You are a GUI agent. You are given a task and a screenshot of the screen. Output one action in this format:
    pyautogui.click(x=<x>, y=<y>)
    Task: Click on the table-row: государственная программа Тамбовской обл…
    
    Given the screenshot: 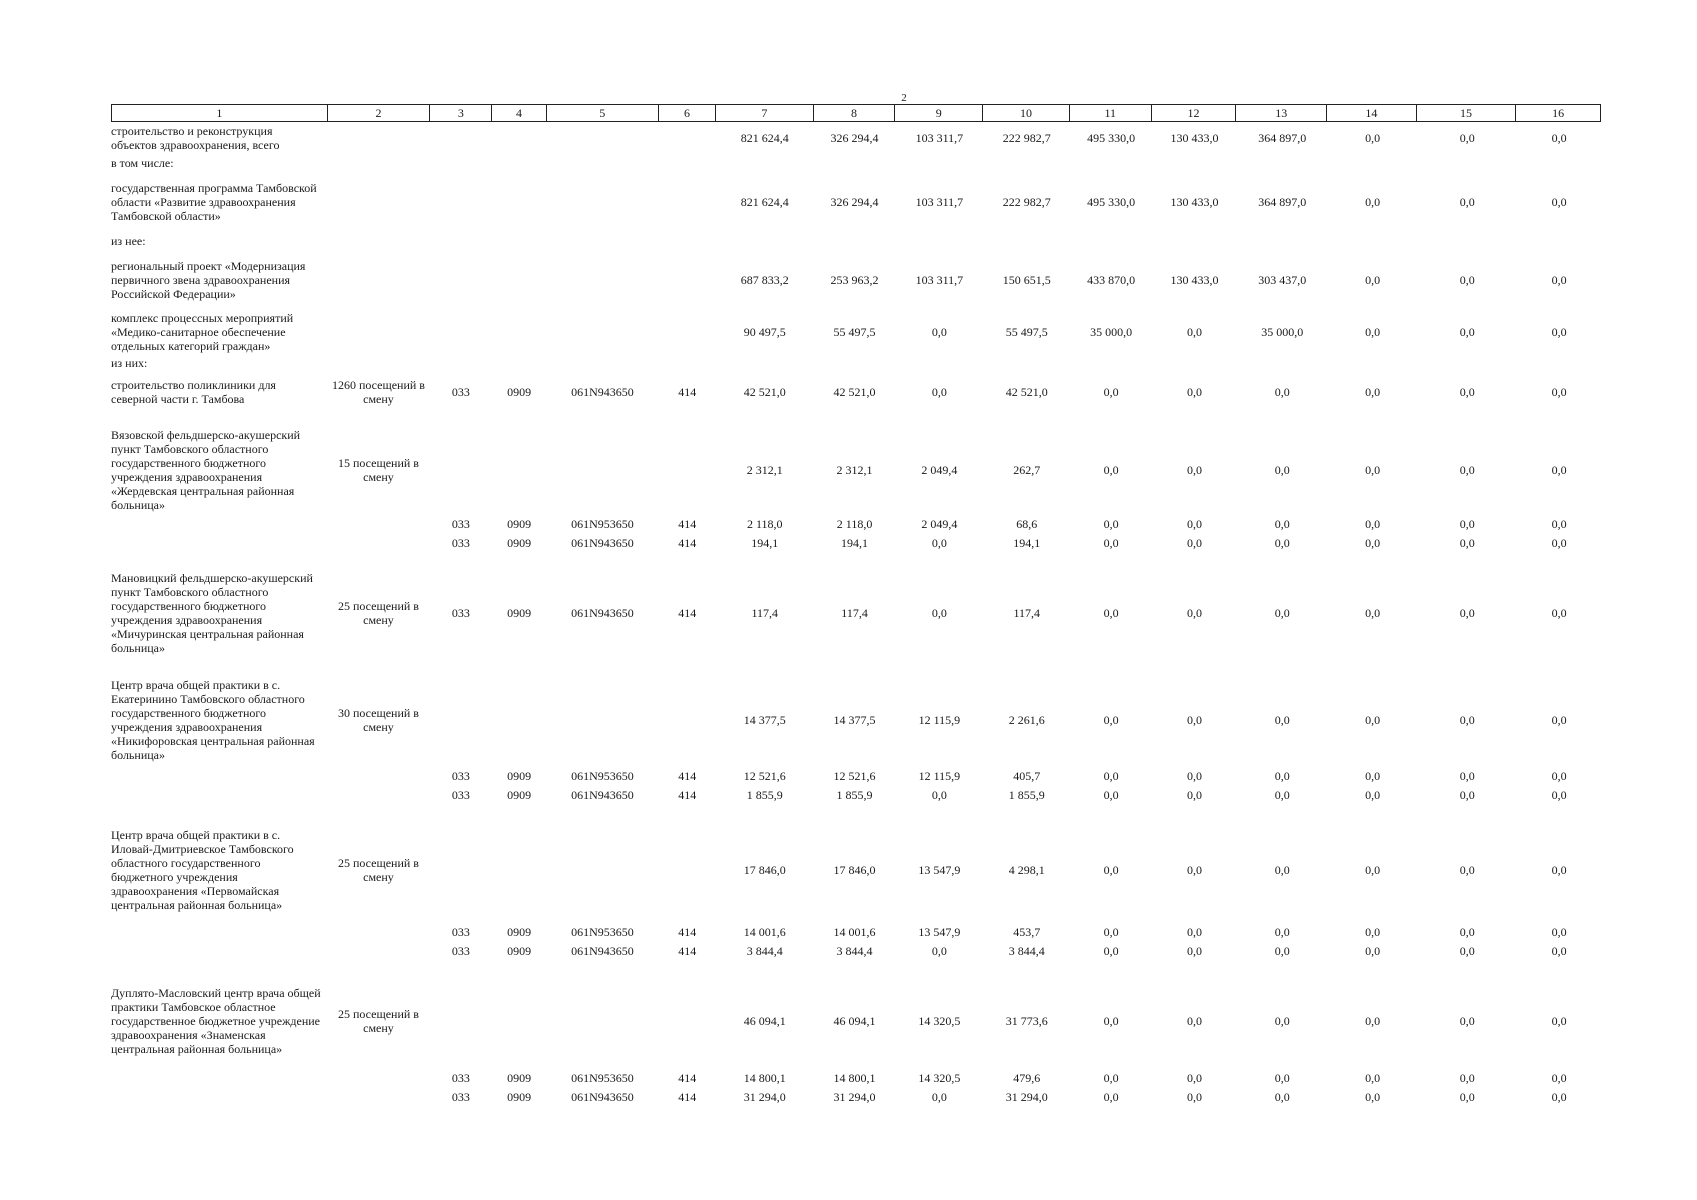 What is the action you would take?
    pyautogui.click(x=856, y=202)
    